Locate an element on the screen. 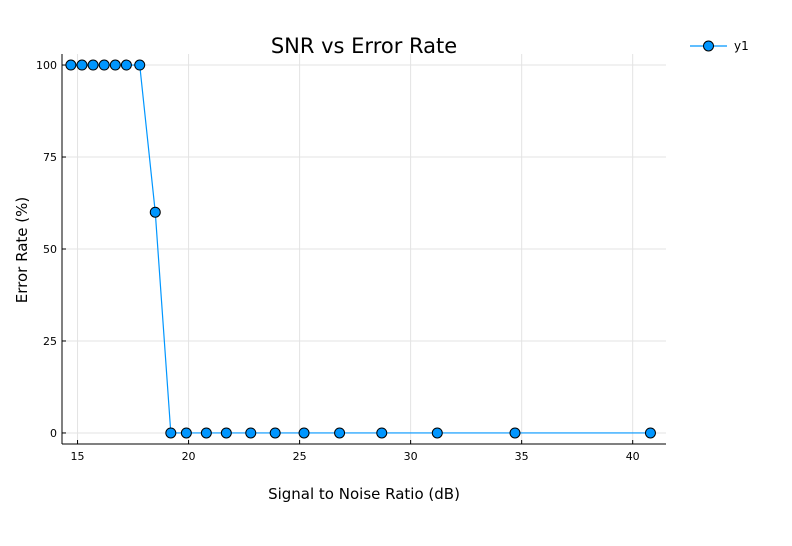 This screenshot has height=546, width=792. x-tick-label-40: 40 is located at coordinates (633, 456).